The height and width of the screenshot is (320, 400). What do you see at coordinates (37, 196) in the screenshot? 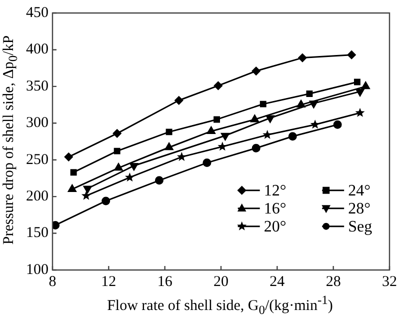
I see `y-tick-label: 200` at bounding box center [37, 196].